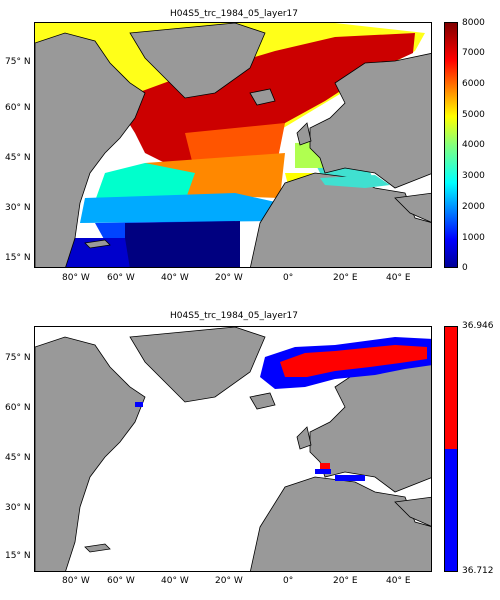 The width and height of the screenshot is (500, 600). What do you see at coordinates (18, 258) in the screenshot?
I see `map1-lat-15: 15° N` at bounding box center [18, 258].